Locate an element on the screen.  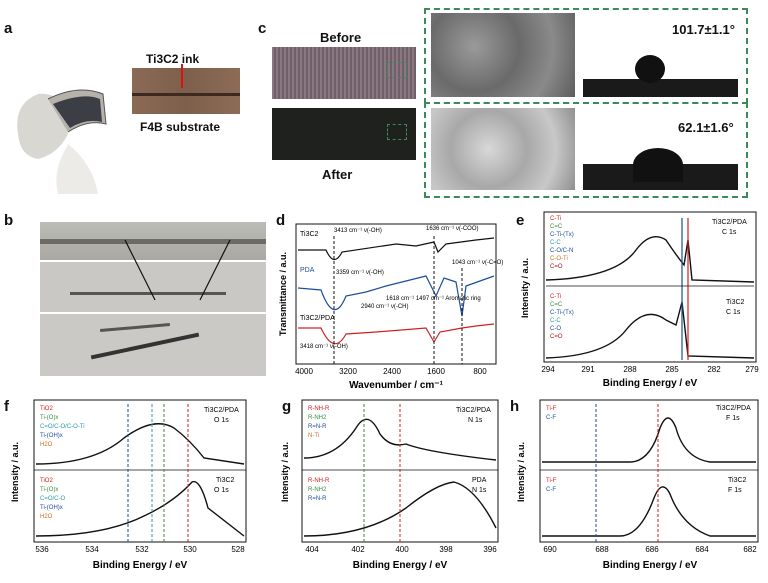
o1s-xtick-4: 530 is located at coordinates (190, 549).